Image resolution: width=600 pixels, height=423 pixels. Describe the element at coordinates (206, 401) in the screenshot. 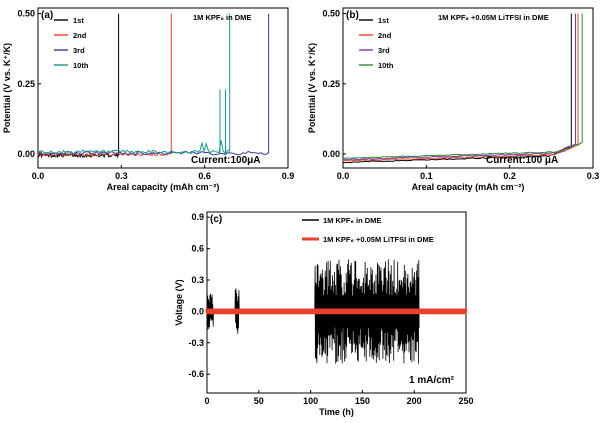

I see `x-tick-label: 0` at that location.